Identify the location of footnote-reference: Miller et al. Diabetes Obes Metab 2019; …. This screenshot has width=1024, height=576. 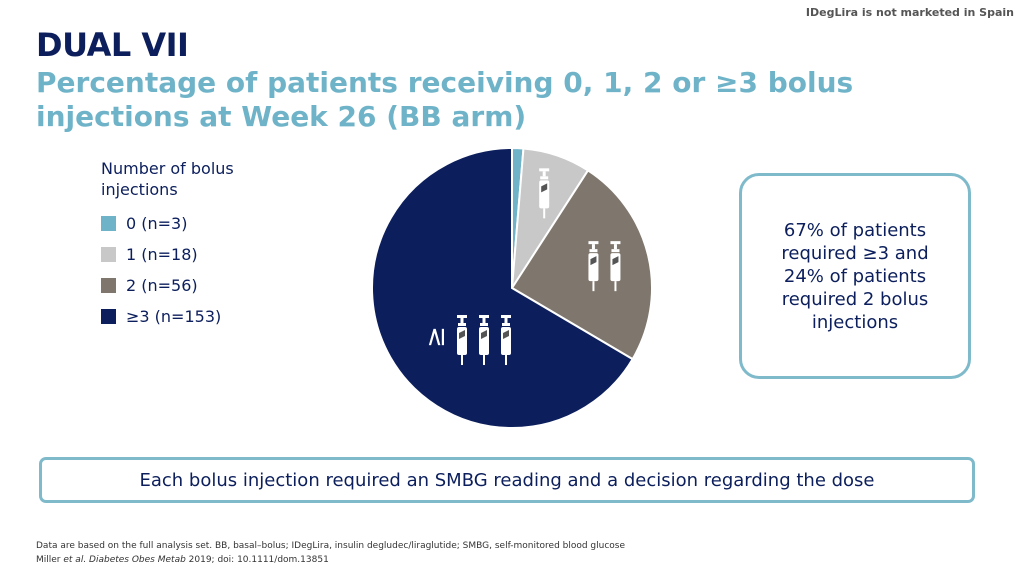
(330, 560).